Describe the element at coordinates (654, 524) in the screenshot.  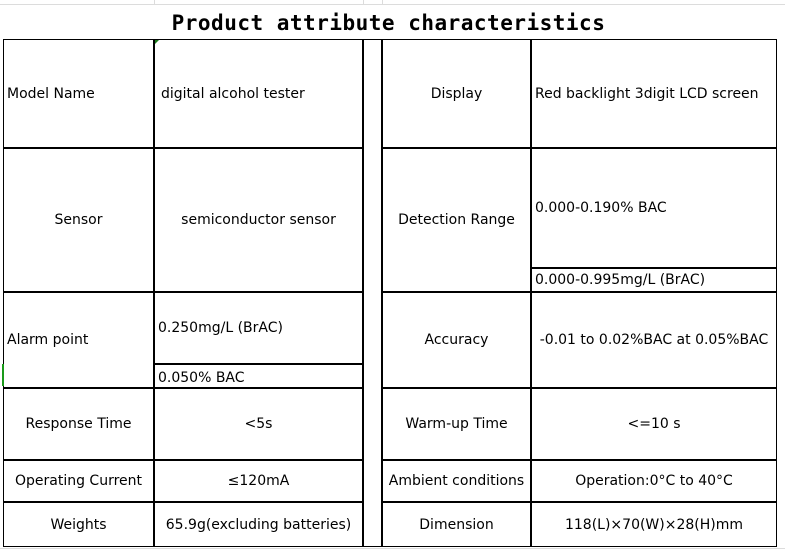
I see `cell-dimension-value: 118(L)×70(W)×28(H)mm` at that location.